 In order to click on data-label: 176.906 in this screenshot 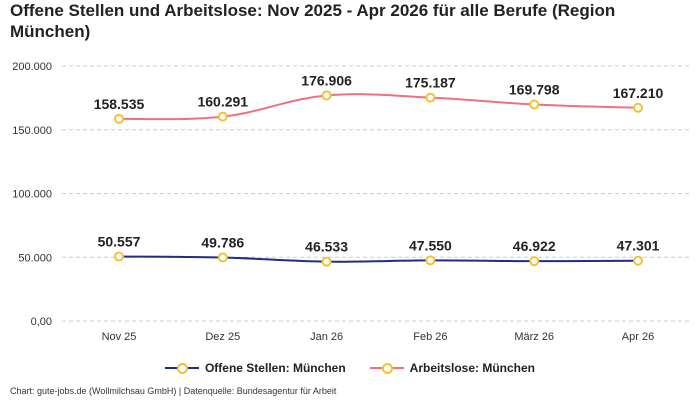, I will do `click(326, 80)`.